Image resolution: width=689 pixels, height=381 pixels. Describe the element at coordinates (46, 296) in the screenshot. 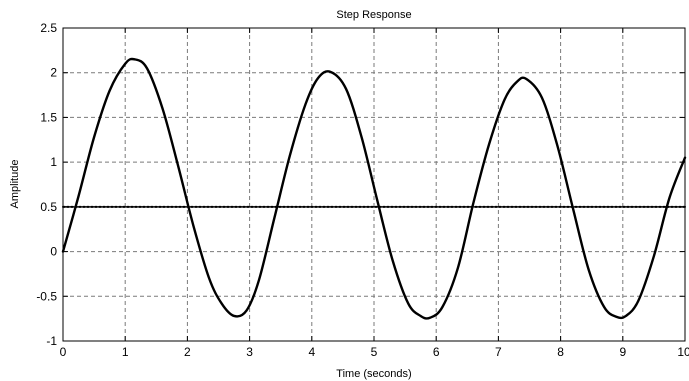

I see `y-tick-label: -0.5` at that location.